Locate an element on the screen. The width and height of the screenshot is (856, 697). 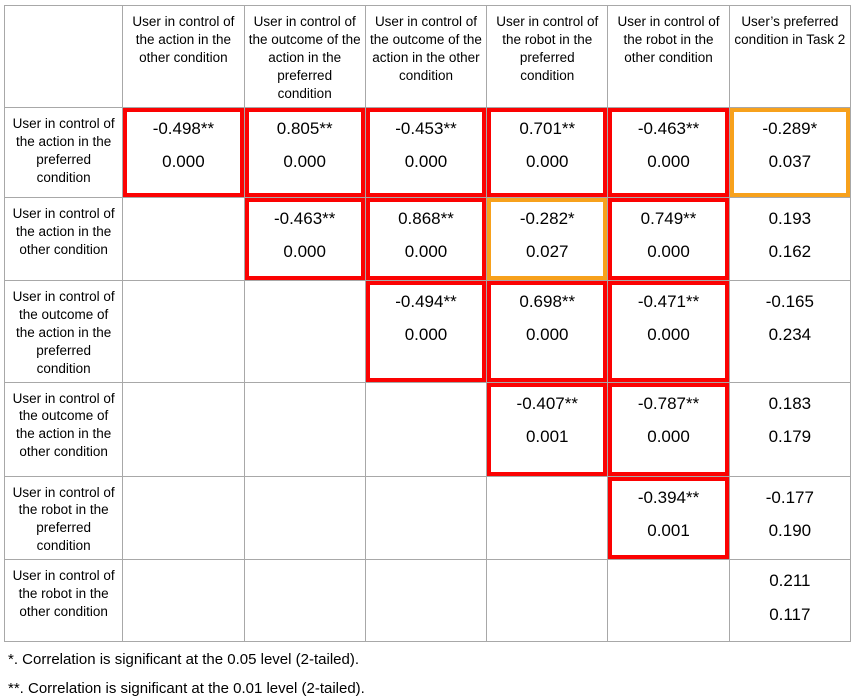
correlation-value: -0.407** is located at coordinates (547, 403).